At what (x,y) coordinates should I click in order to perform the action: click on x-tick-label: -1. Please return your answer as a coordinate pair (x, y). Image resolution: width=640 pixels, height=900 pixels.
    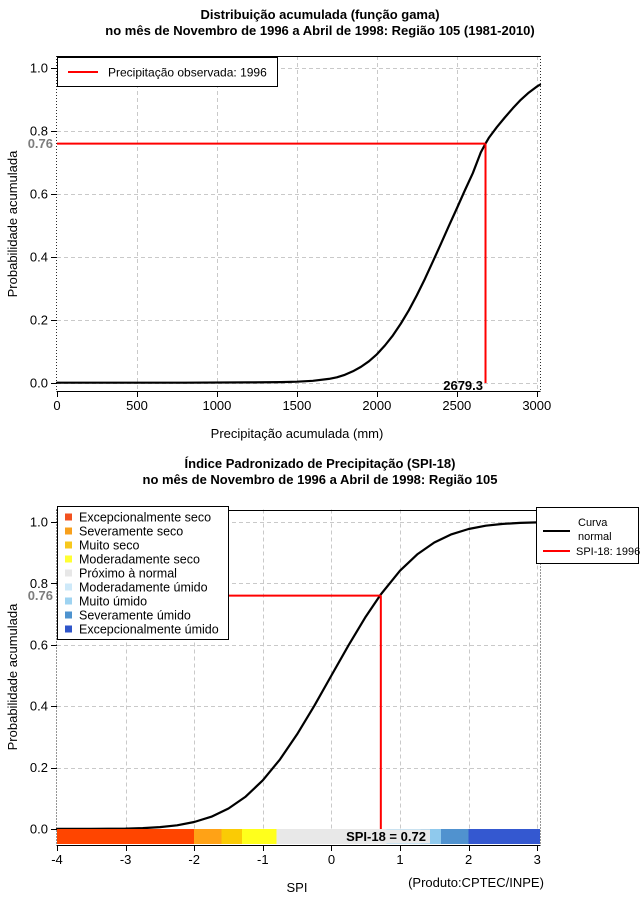
    Looking at the image, I should click on (263, 859).